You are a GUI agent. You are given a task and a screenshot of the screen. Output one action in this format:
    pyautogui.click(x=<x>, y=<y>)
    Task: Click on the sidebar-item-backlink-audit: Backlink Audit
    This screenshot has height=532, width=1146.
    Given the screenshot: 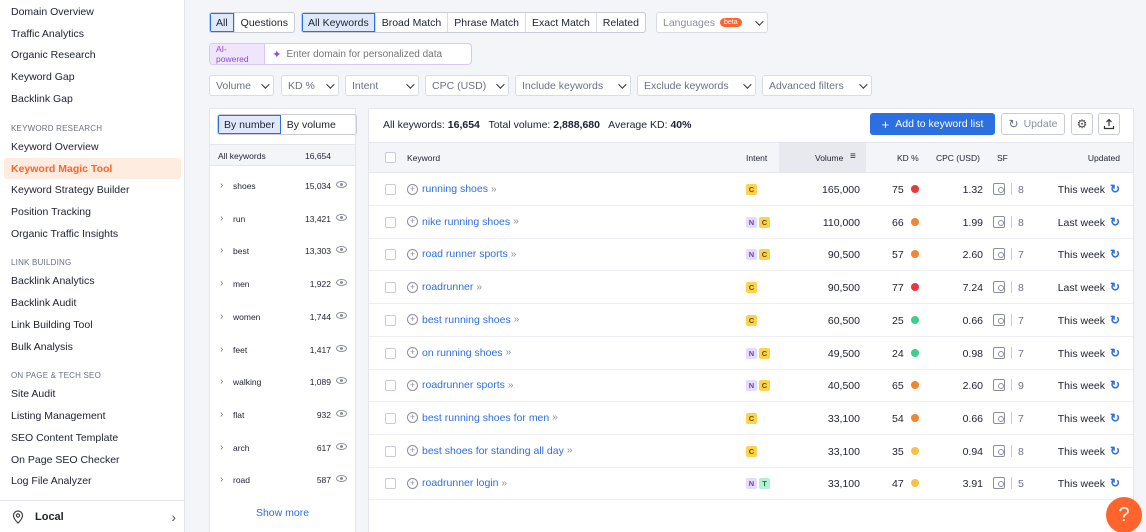 What is the action you would take?
    pyautogui.click(x=44, y=303)
    